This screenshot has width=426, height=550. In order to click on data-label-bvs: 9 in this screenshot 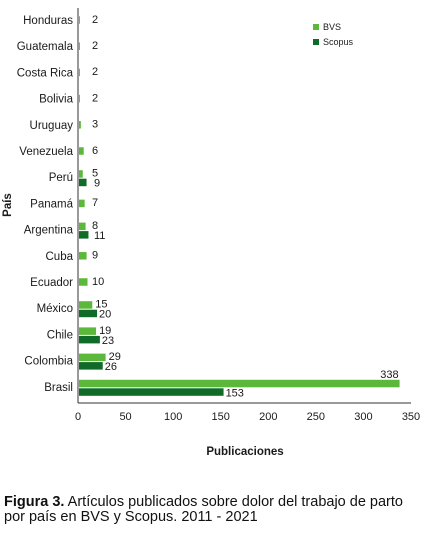, I will do `click(95, 256)`.